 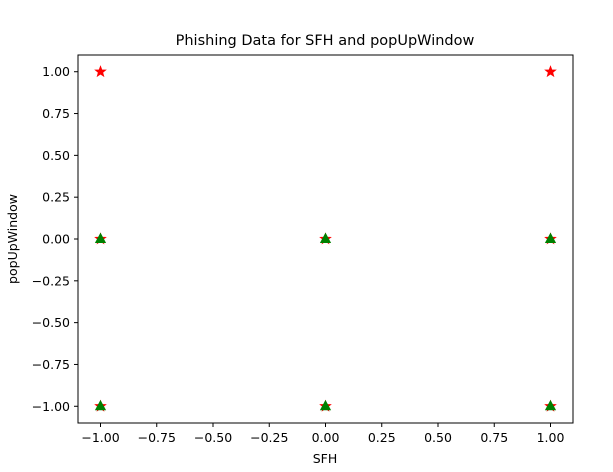 I want to click on x-tick-label: 0.25, so click(x=382, y=437).